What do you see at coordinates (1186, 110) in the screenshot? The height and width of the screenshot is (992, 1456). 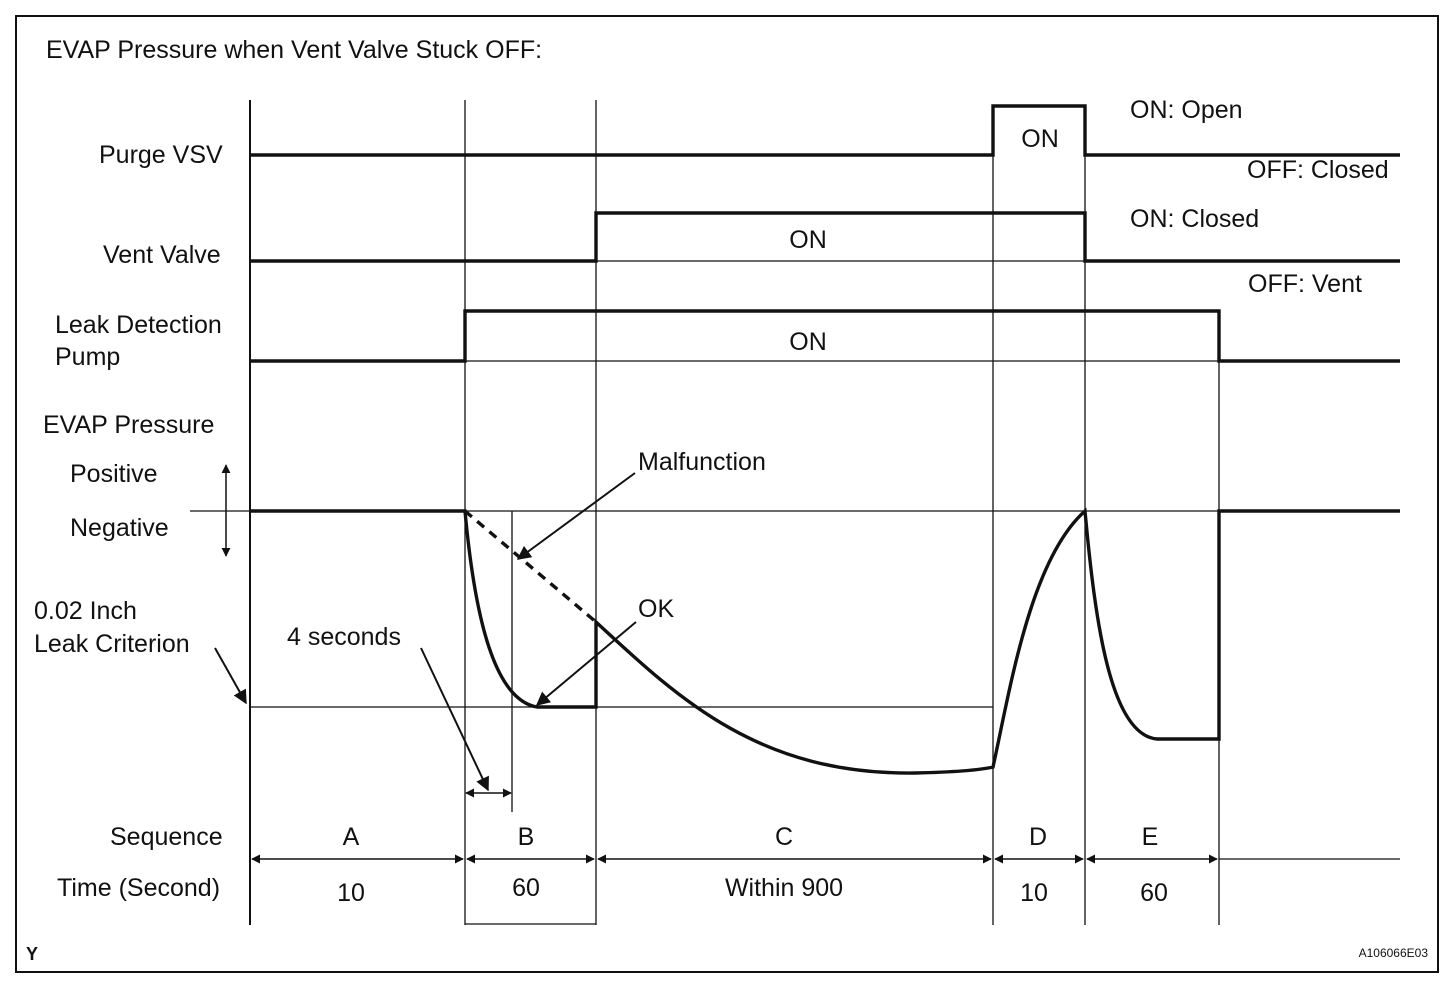 I see `purge-vsv-on-state: ON: Open` at bounding box center [1186, 110].